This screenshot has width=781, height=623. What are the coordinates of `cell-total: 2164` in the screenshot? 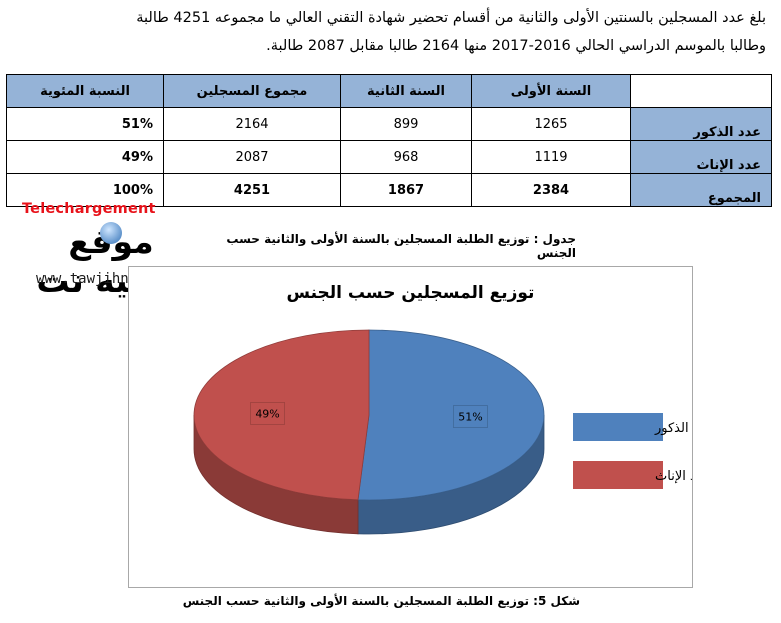 It's located at (252, 124).